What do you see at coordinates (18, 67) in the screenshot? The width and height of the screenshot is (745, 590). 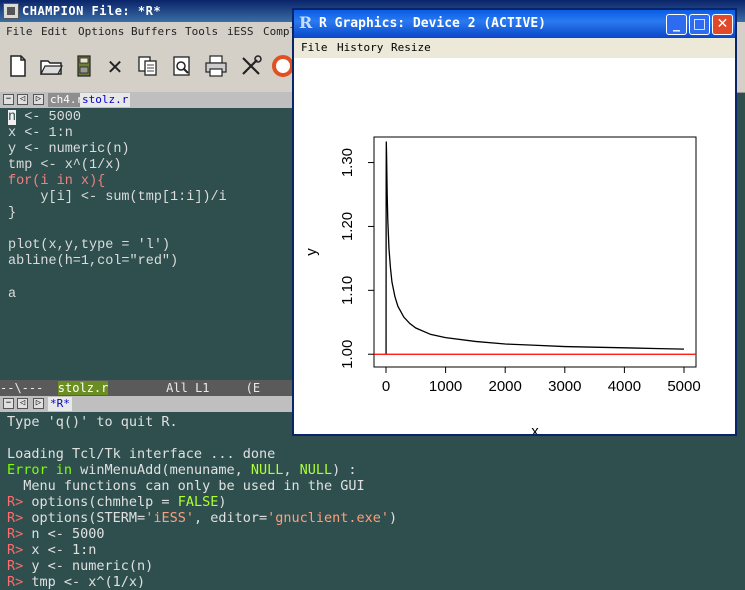 I see `new-file-icon` at bounding box center [18, 67].